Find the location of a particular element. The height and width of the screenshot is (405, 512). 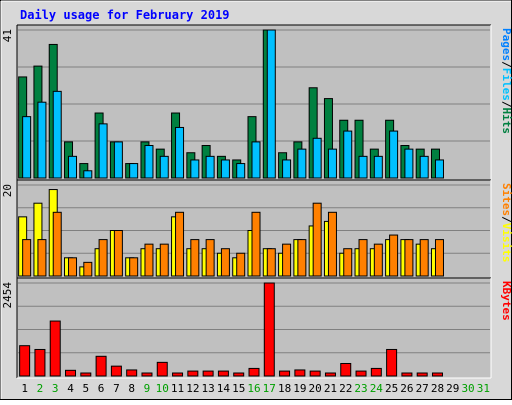

x-axis-day-label: 20 is located at coordinates (315, 388).